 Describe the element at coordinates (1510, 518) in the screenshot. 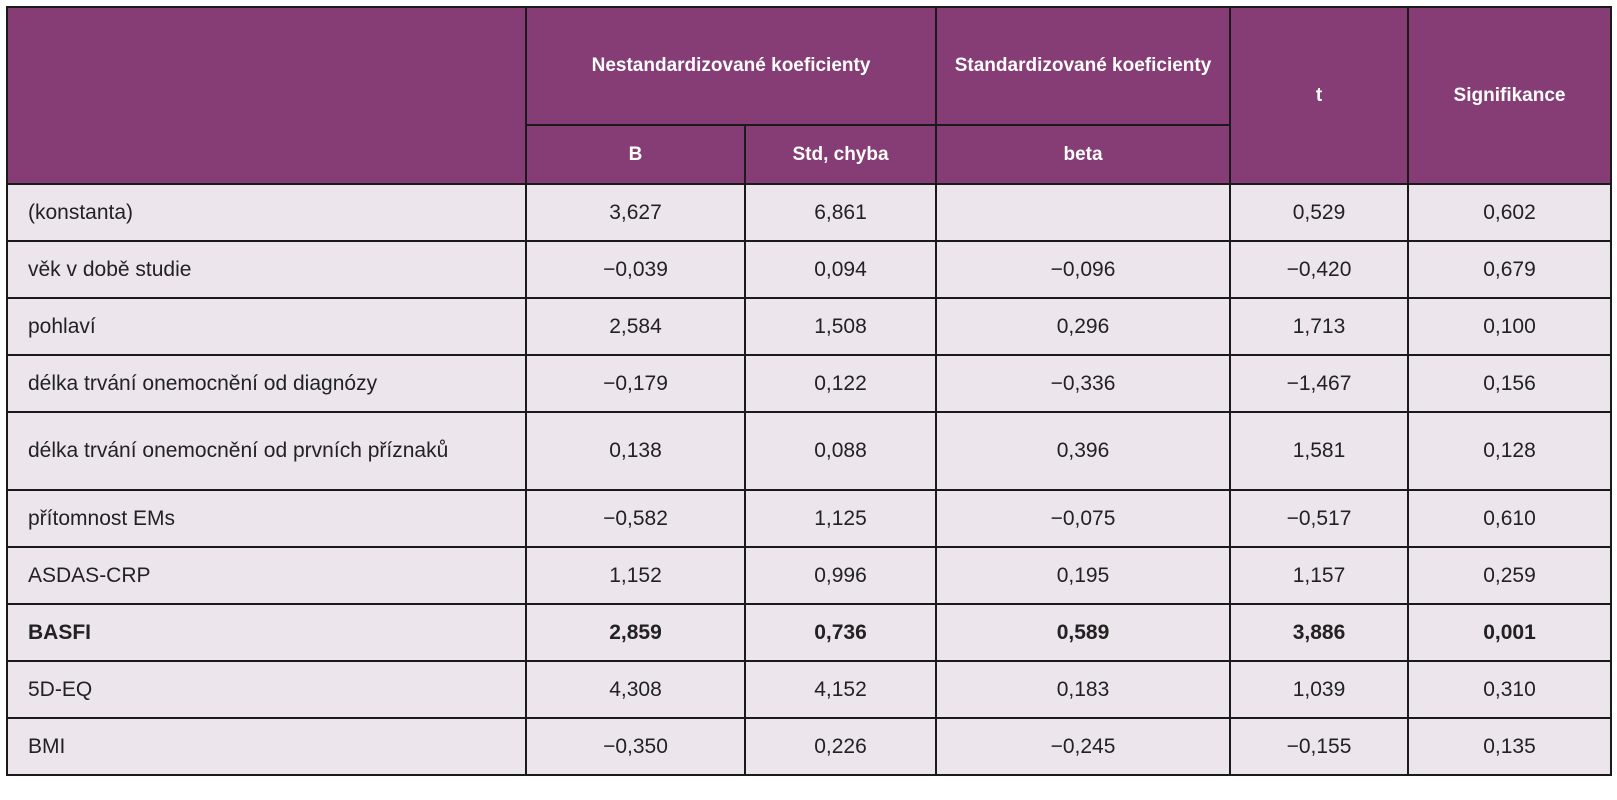

I see `cell-significance: 0,610` at that location.